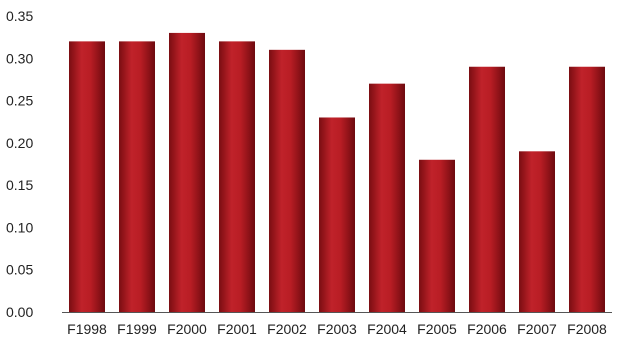 The height and width of the screenshot is (338, 624). Describe the element at coordinates (237, 329) in the screenshot. I see `x-tick-label: F2001` at that location.